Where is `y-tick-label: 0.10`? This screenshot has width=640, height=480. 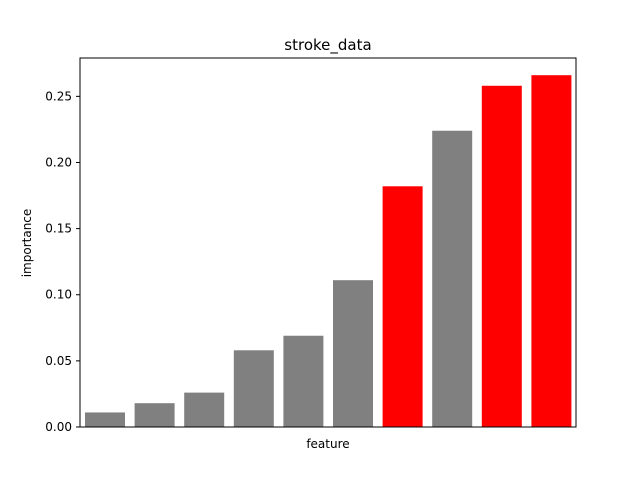
y-tick-label: 0.10 is located at coordinates (58, 295).